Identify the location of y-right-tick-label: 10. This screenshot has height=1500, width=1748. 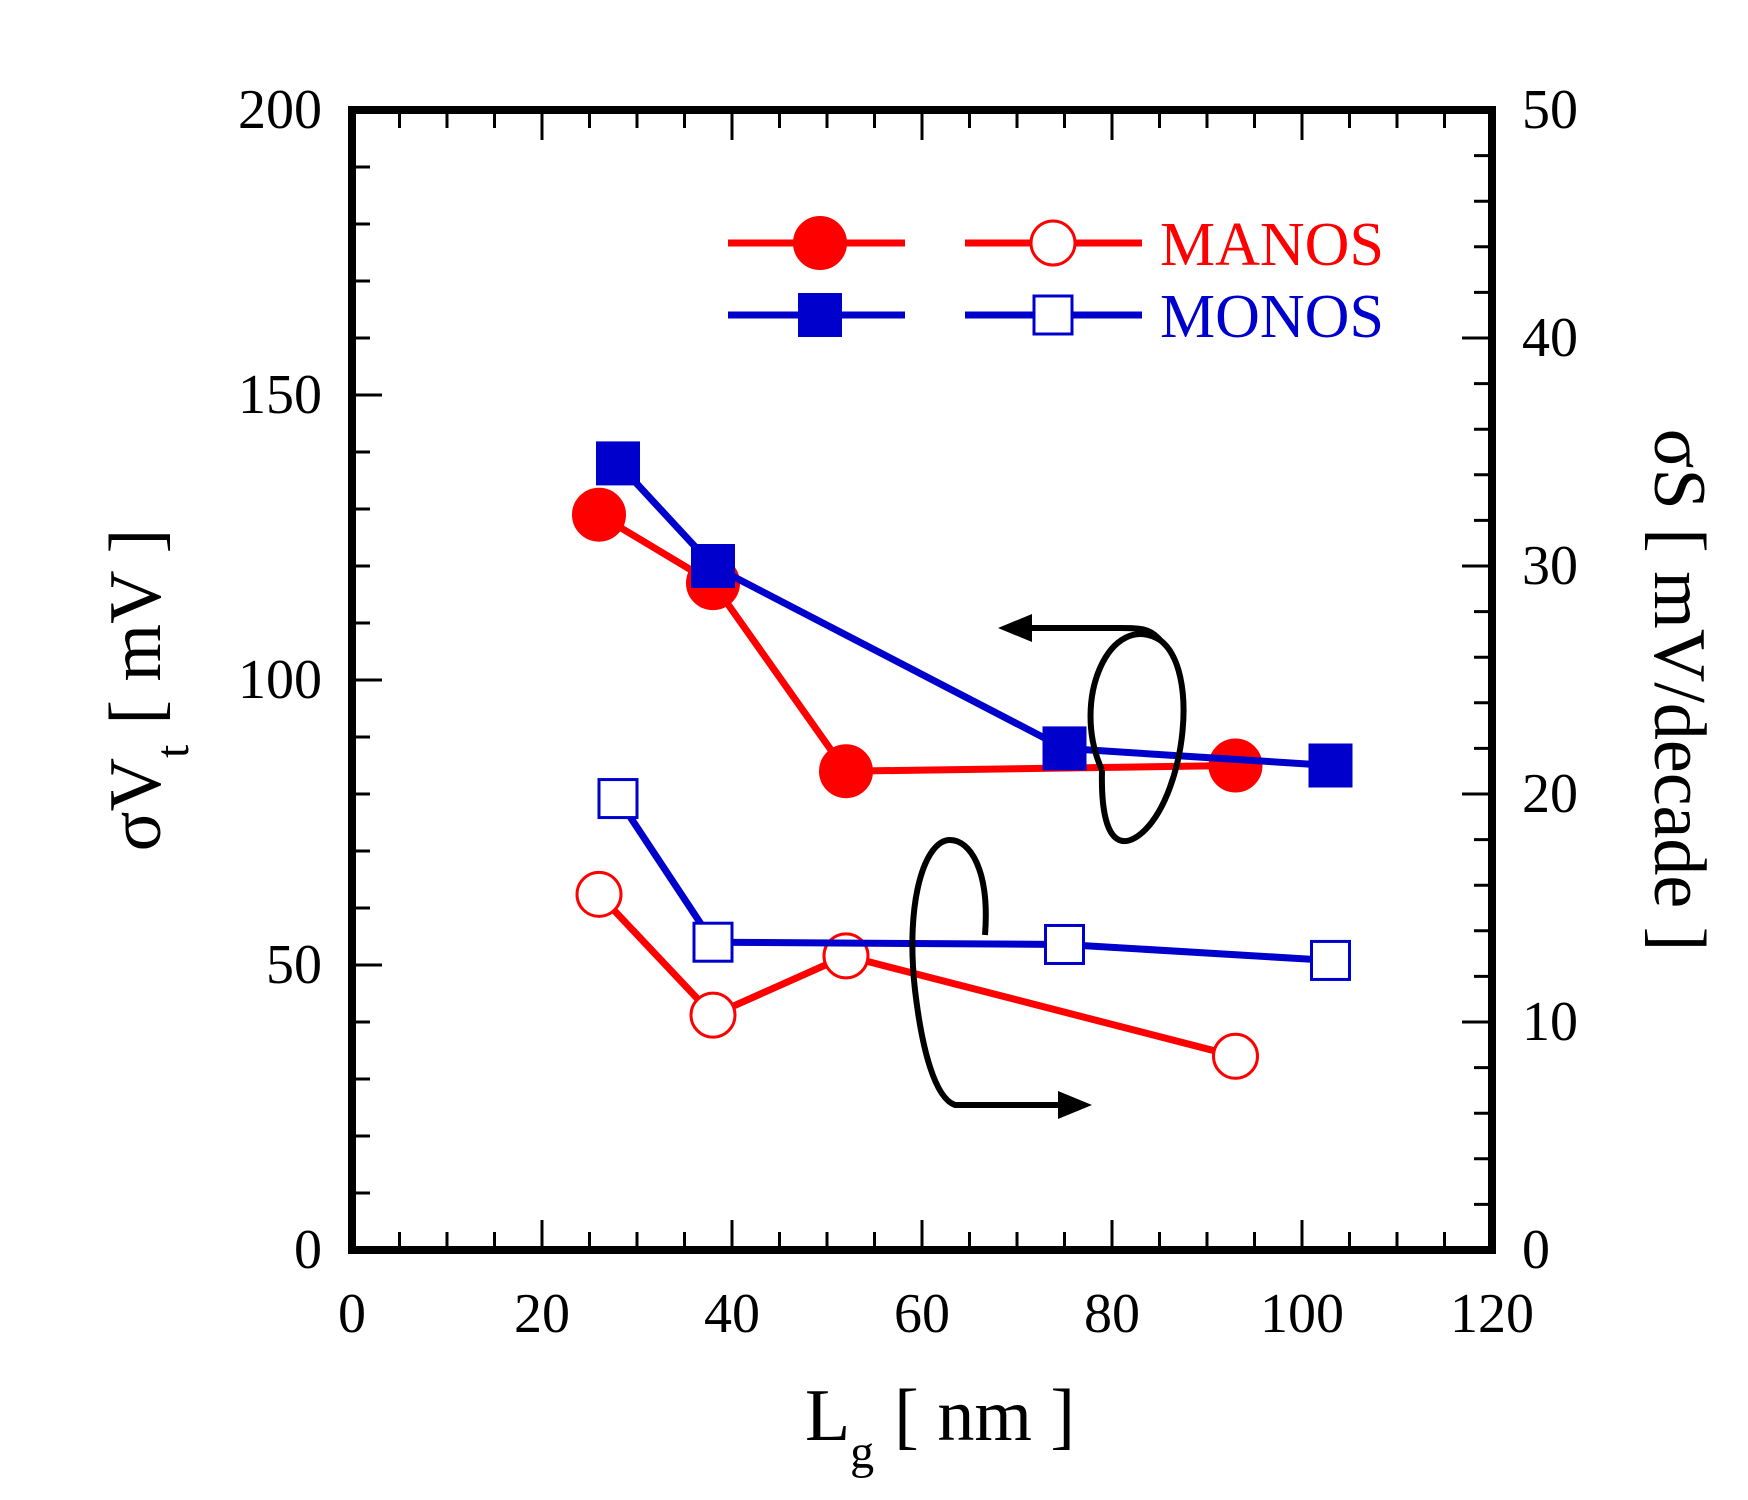
(1550, 1022).